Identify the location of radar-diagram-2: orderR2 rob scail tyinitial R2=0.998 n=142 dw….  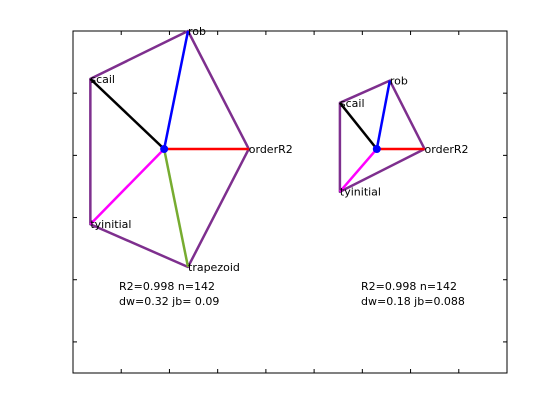
(403, 191).